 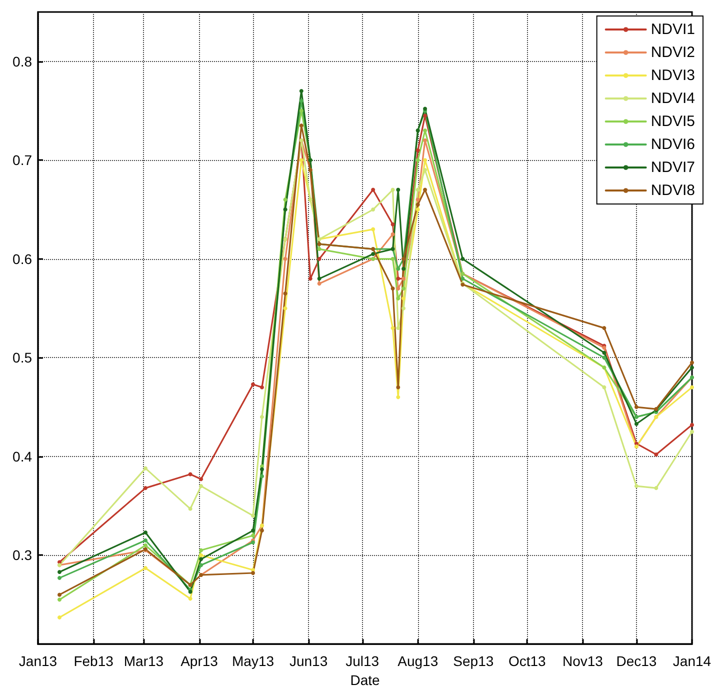 What do you see at coordinates (94, 661) in the screenshot?
I see `x-tick-label: Feb13` at bounding box center [94, 661].